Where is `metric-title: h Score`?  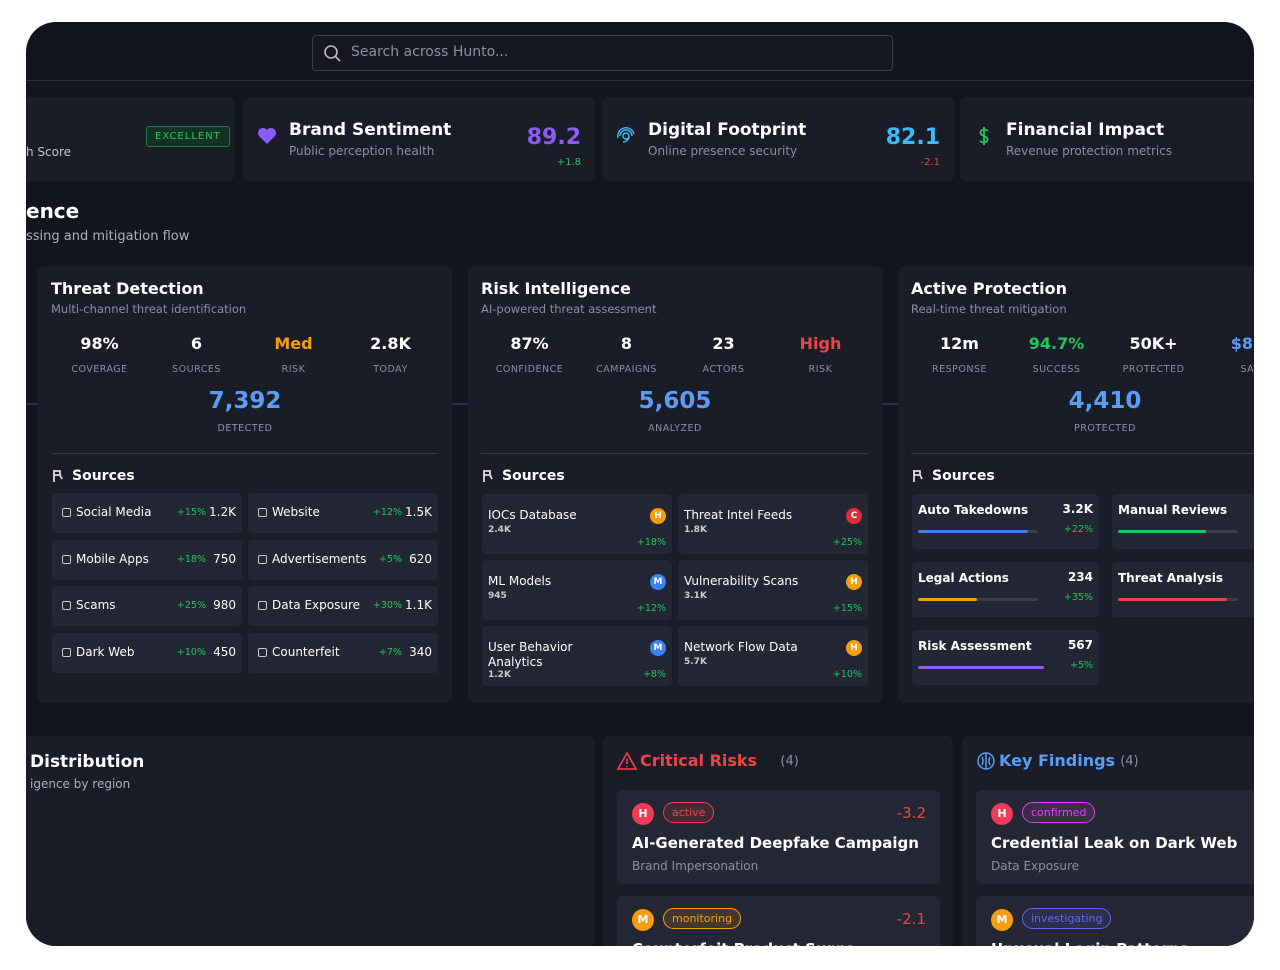
metric-title: h Score is located at coordinates (49, 152).